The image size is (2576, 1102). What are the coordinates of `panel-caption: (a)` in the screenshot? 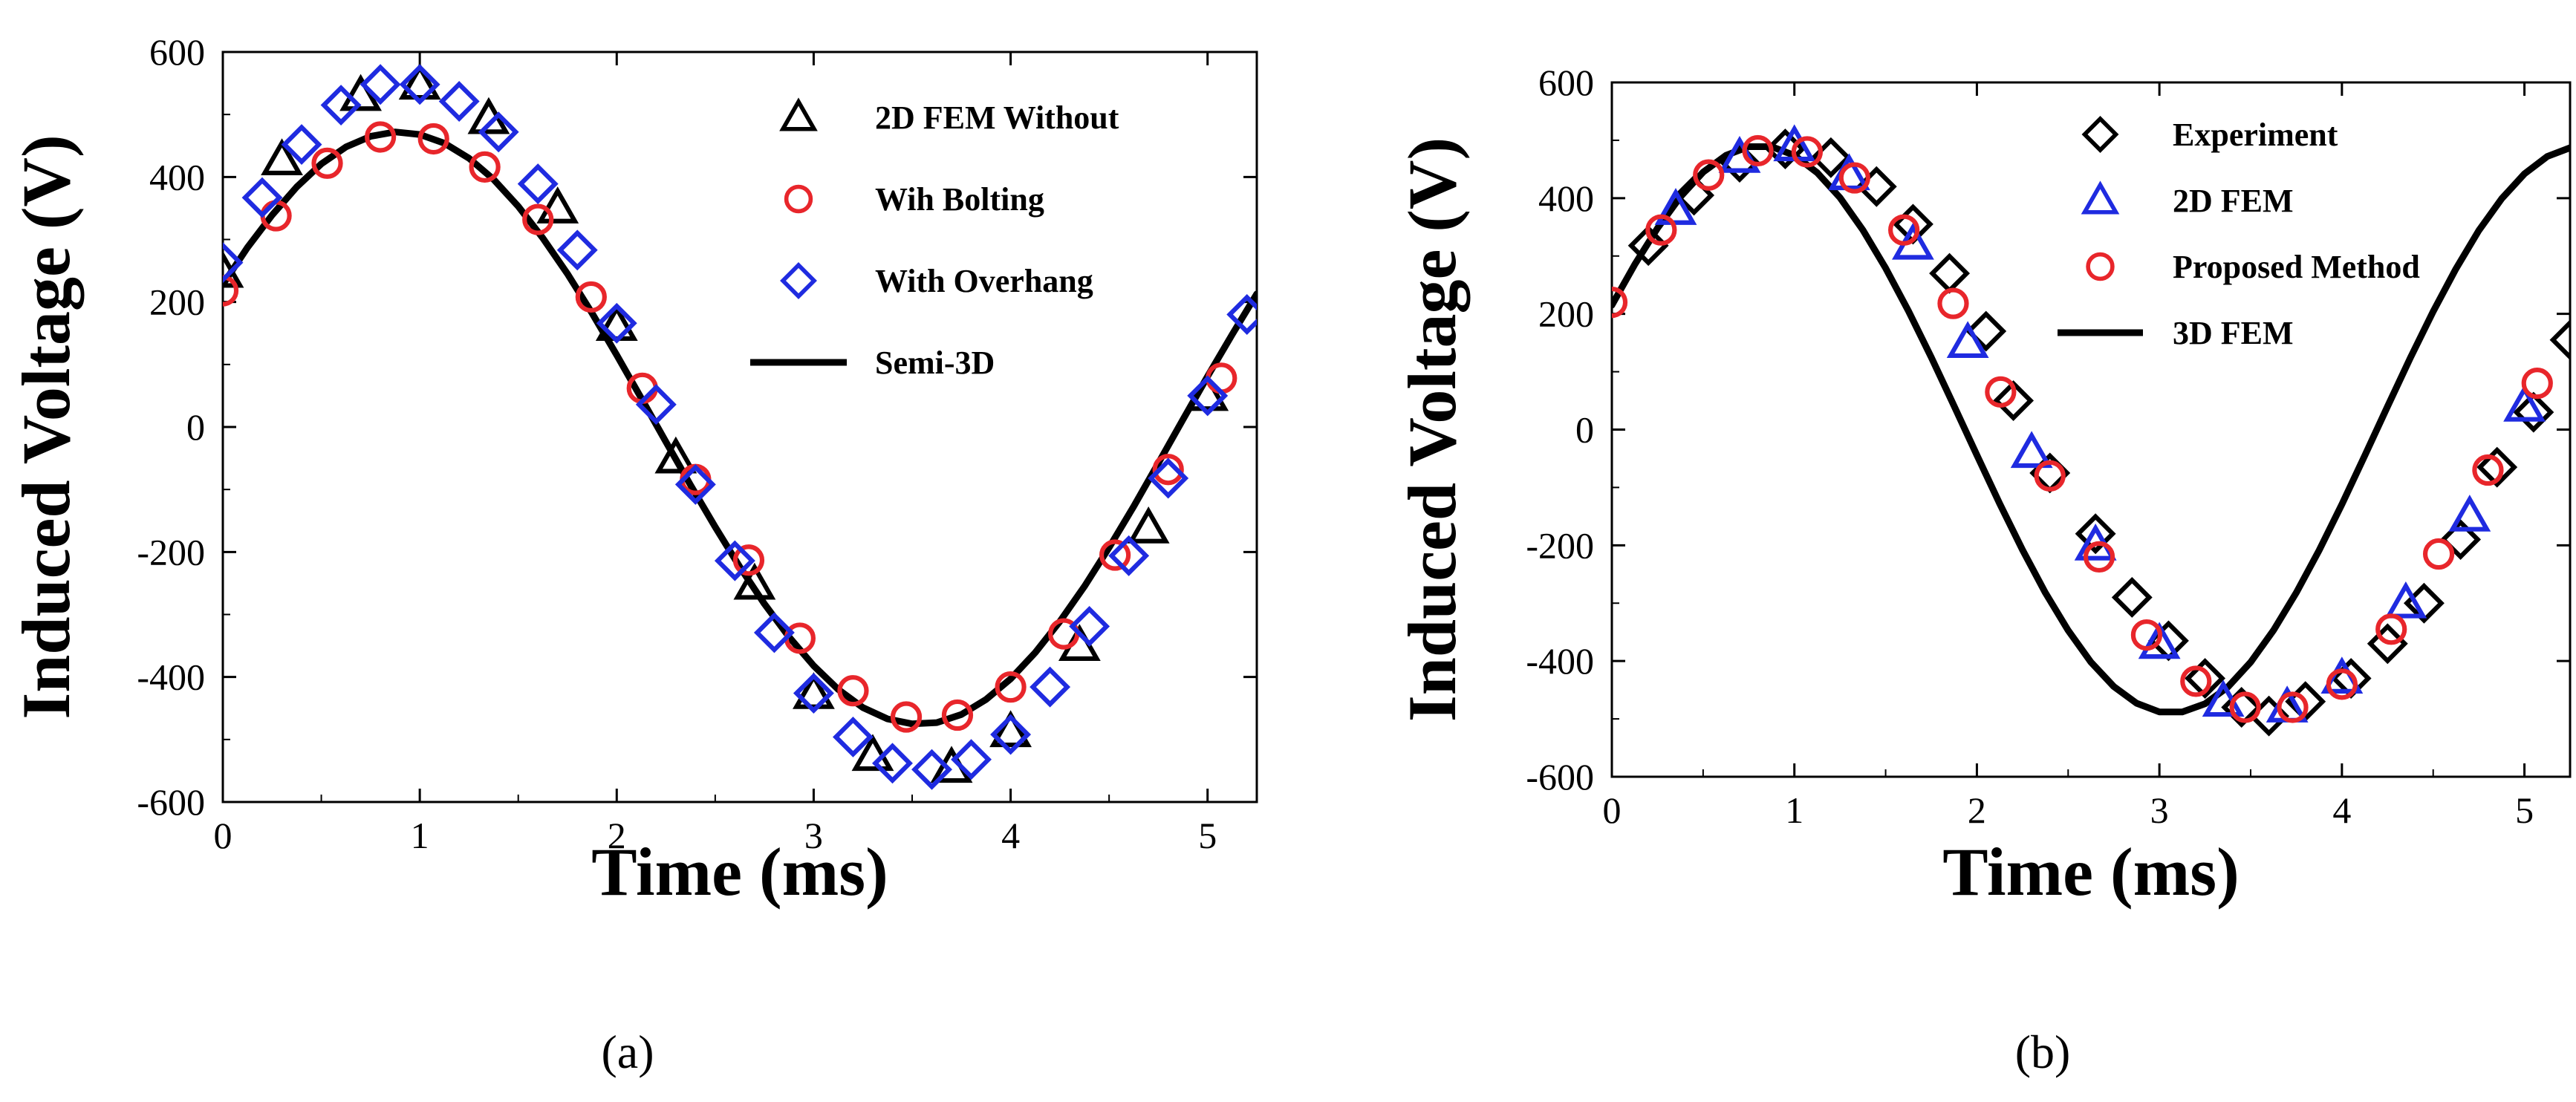 It's located at (627, 1052).